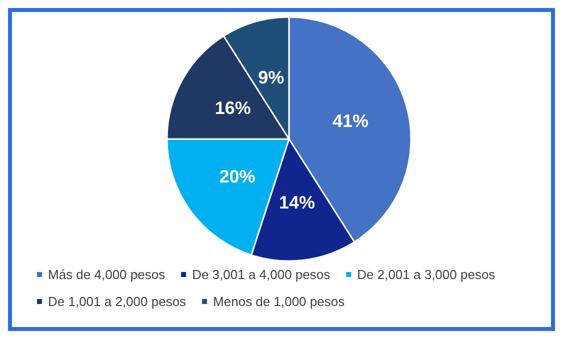  Describe the element at coordinates (117, 301) in the screenshot. I see `legend-label: De 1,001 a 2,000 pesos` at that location.